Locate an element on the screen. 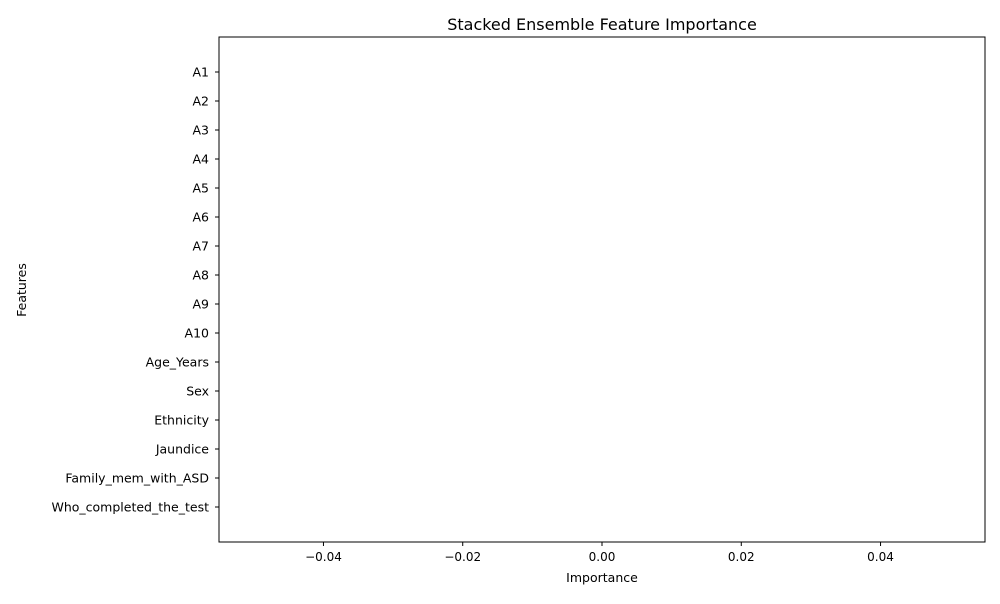 The height and width of the screenshot is (604, 1000). y-tick-label: A3 is located at coordinates (200, 130).